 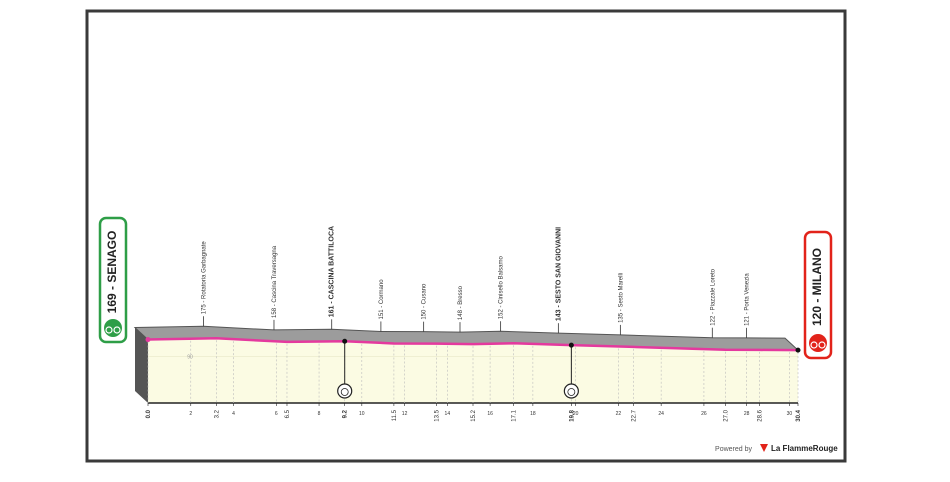 I want to click on x-tick-label: 12, so click(x=405, y=414).